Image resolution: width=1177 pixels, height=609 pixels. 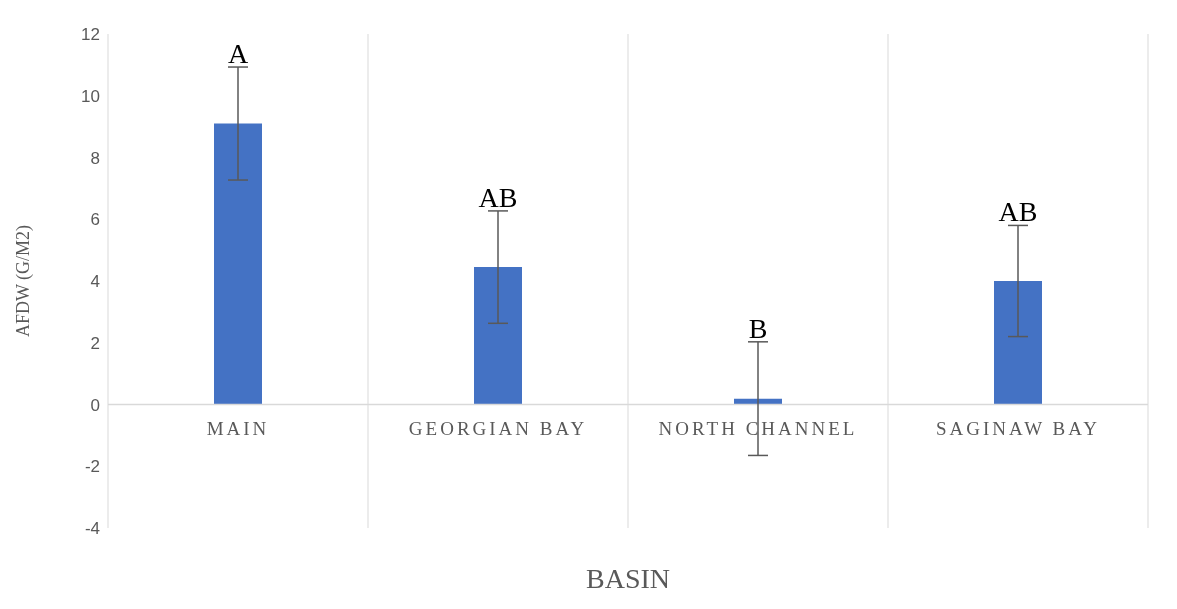 What do you see at coordinates (1018, 428) in the screenshot?
I see `x-tick-label: SAGINAW BAY` at bounding box center [1018, 428].